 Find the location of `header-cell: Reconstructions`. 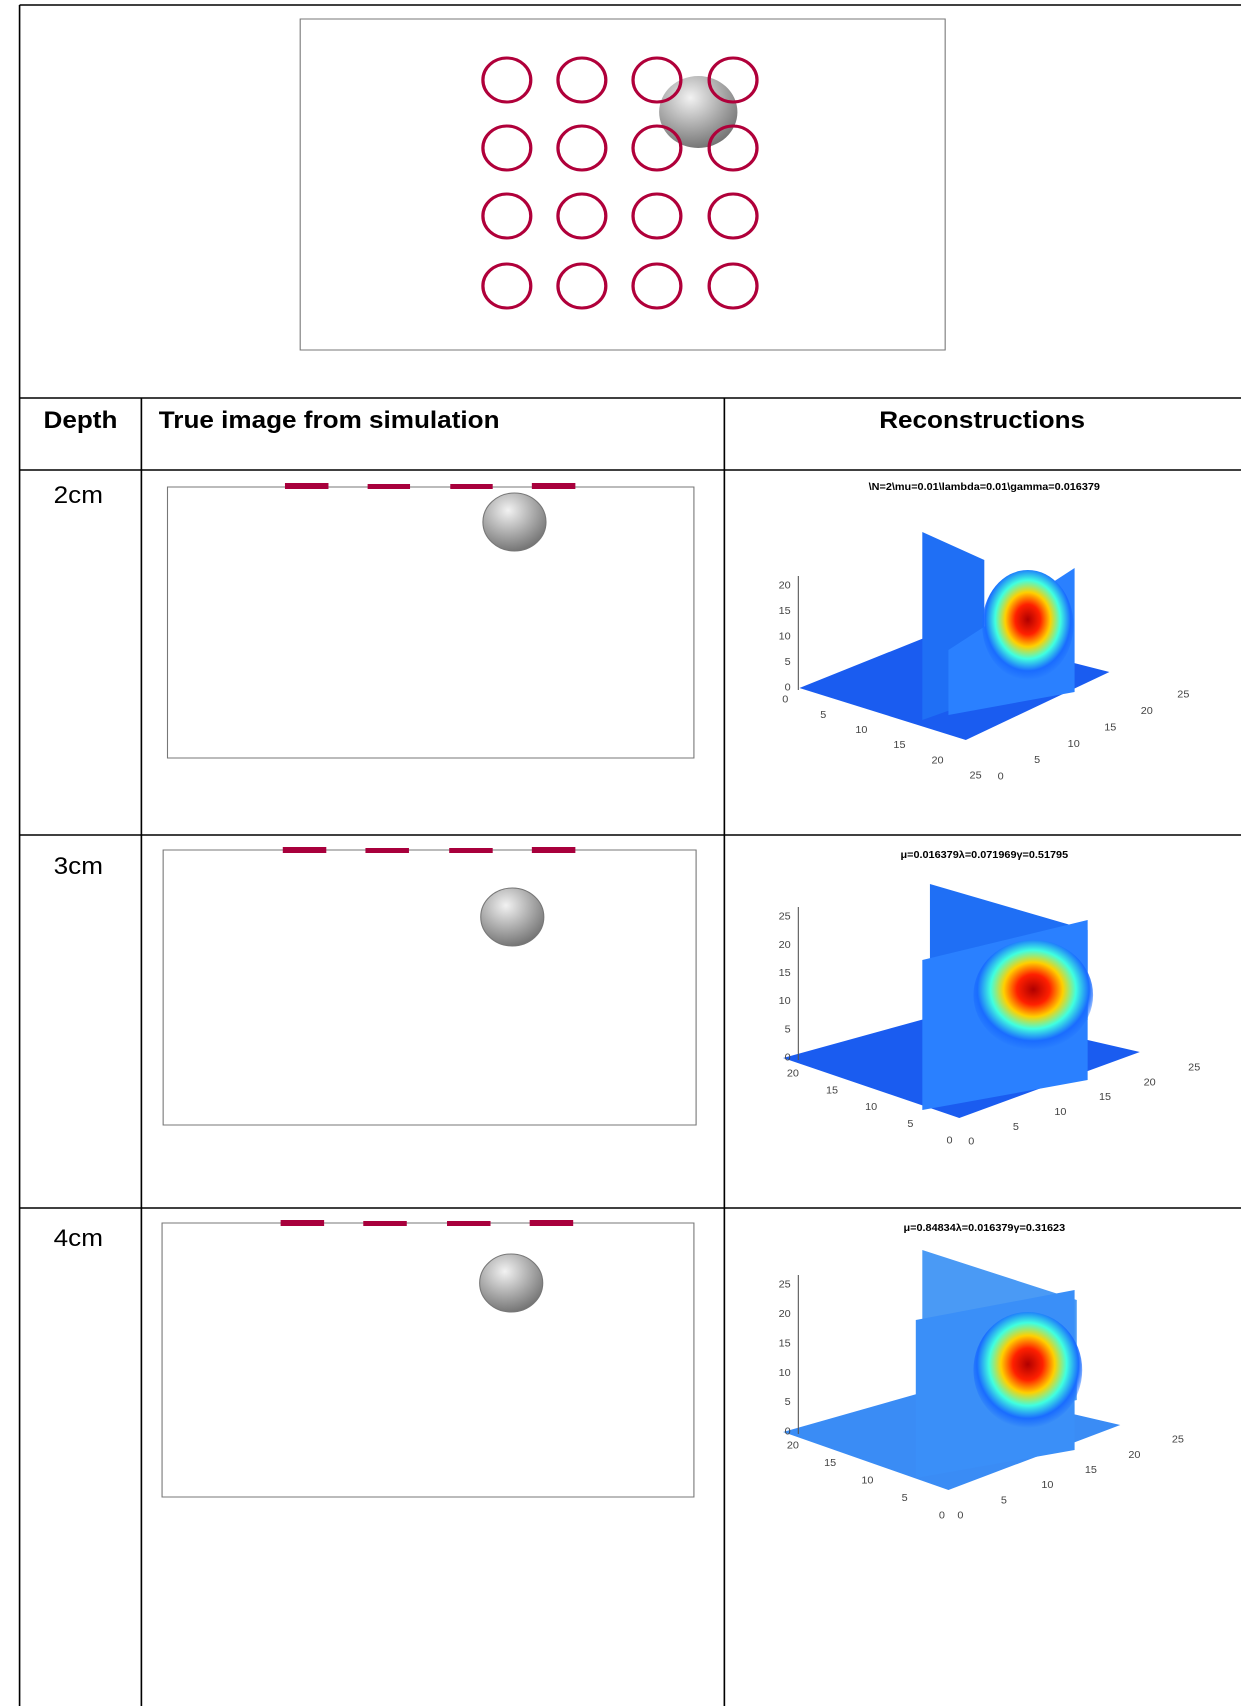

header-cell: Reconstructions is located at coordinates (982, 420).